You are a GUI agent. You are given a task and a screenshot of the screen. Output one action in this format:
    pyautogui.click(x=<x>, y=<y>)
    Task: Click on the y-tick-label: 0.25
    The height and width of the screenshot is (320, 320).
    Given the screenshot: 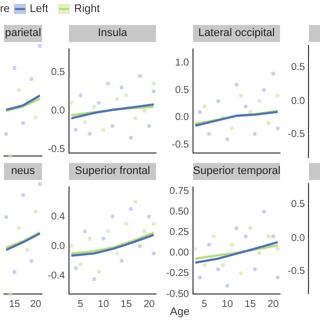 What is the action you would take?
    pyautogui.click(x=180, y=232)
    